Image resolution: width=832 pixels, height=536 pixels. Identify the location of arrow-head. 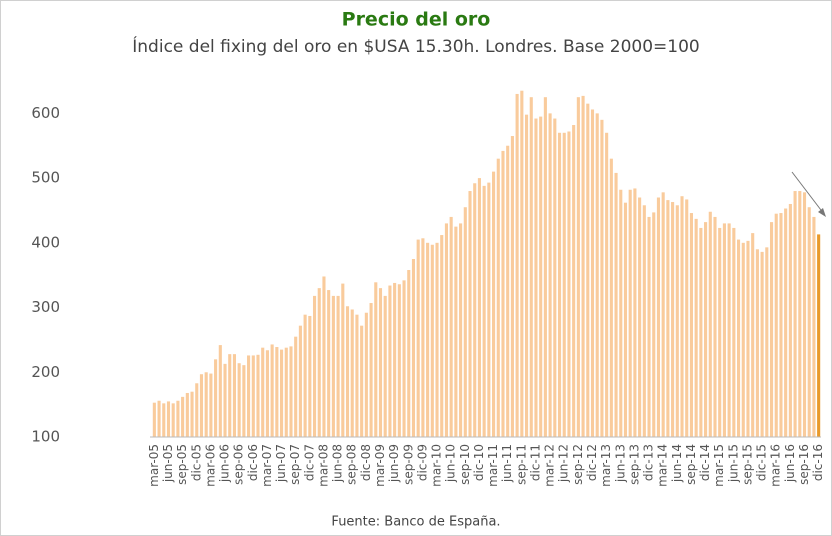
(822, 212).